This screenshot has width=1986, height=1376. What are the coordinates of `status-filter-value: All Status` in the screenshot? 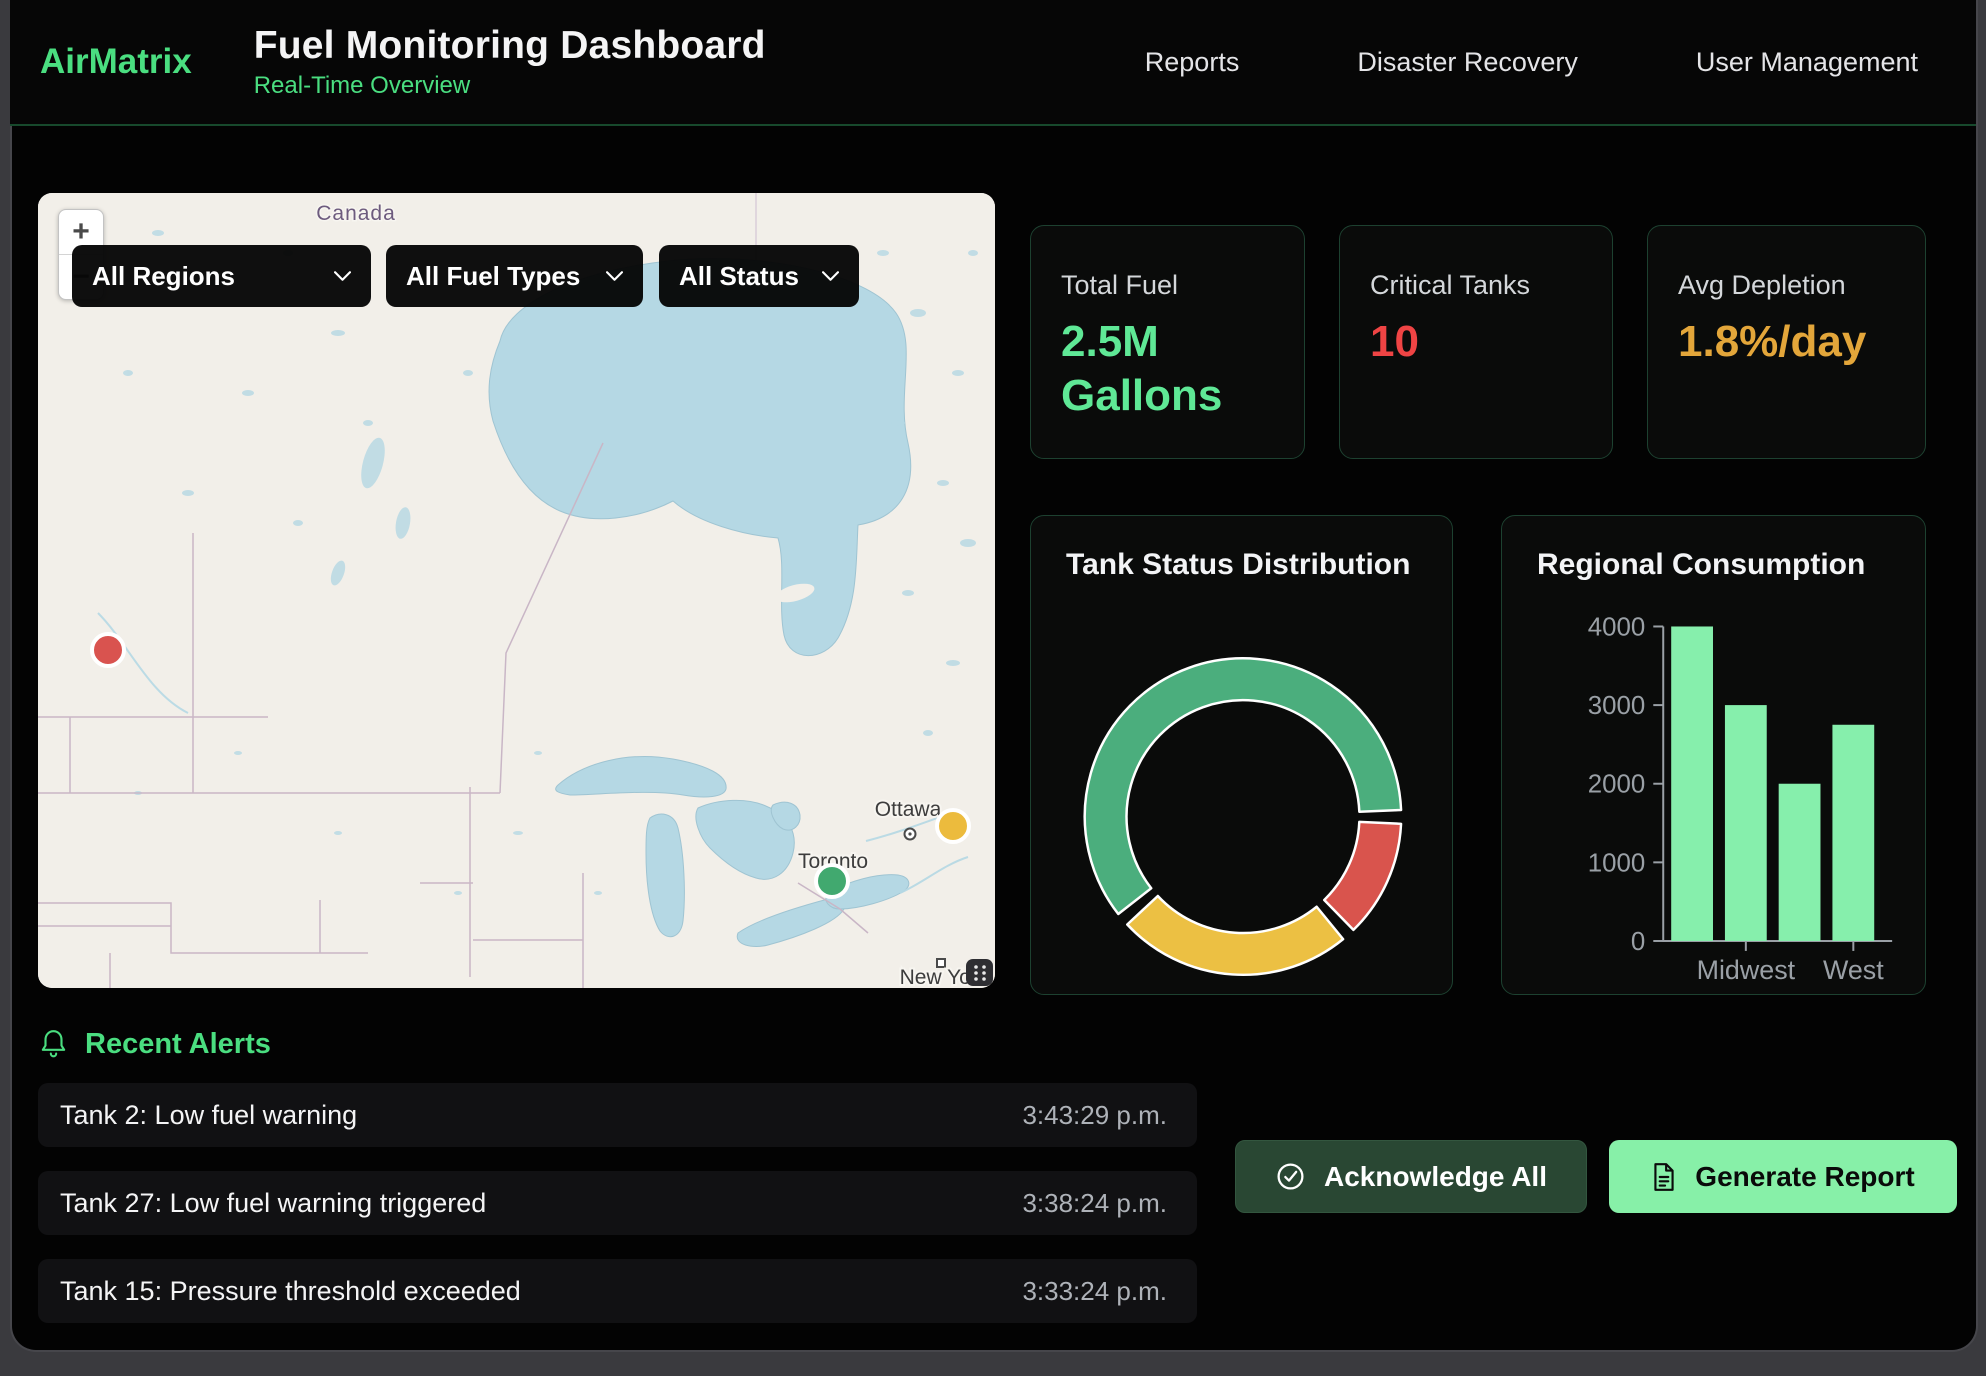 It's located at (739, 275).